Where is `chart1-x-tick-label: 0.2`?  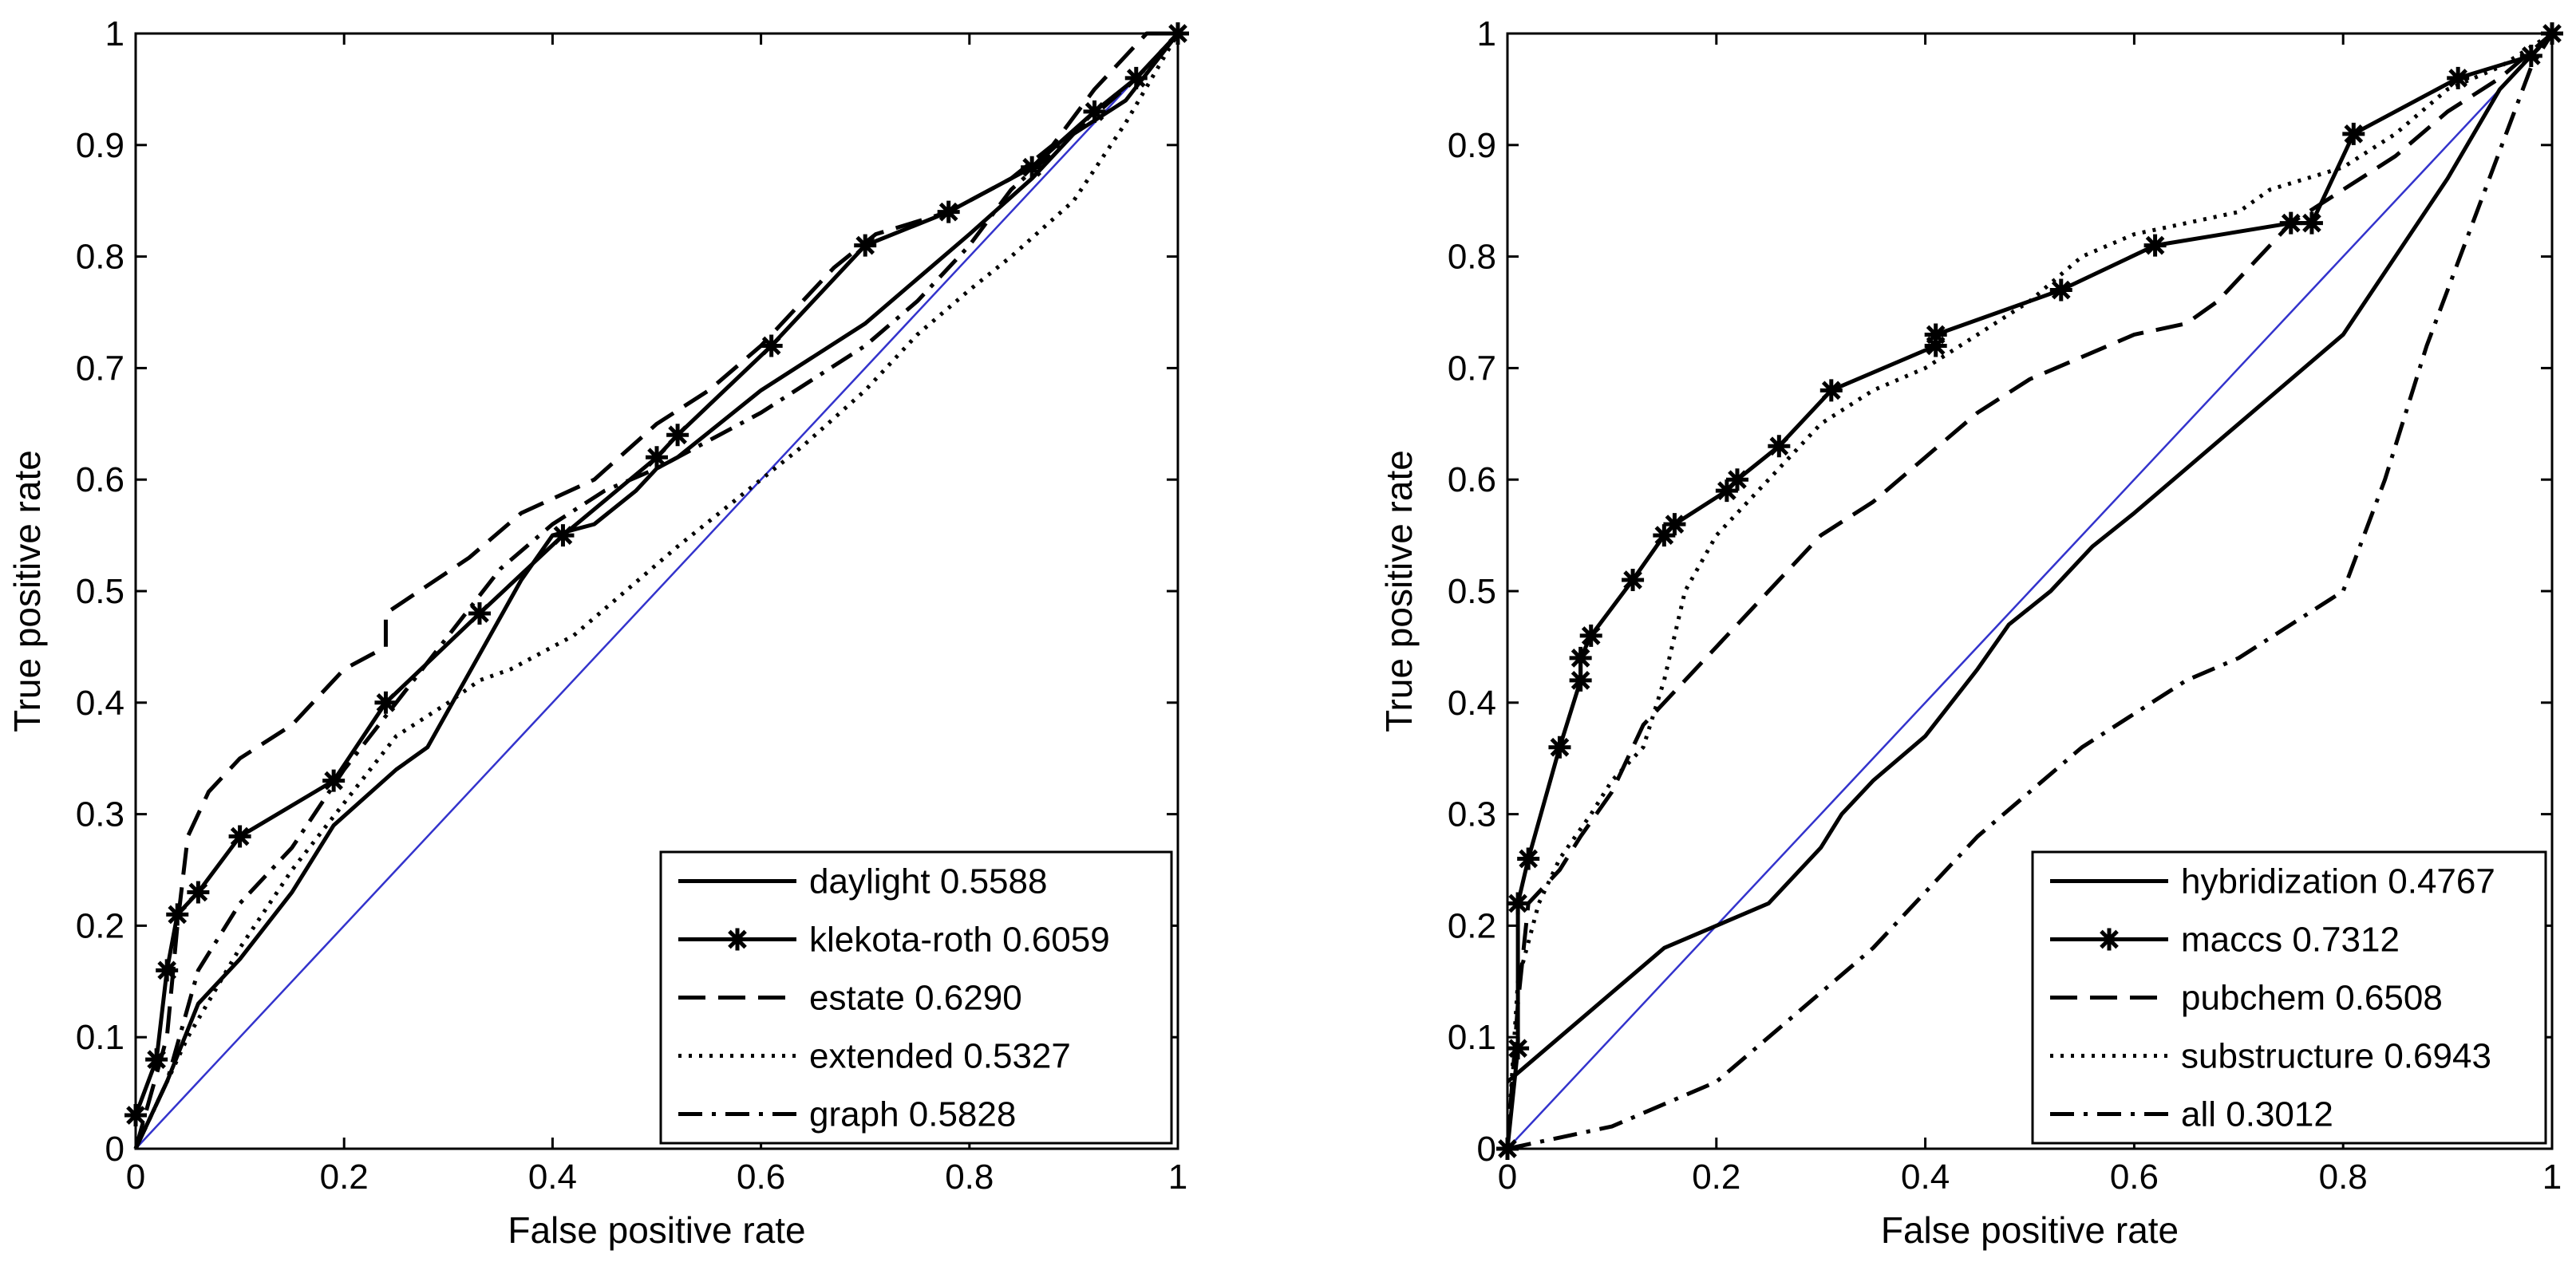
chart1-x-tick-label: 0.2 is located at coordinates (344, 1177).